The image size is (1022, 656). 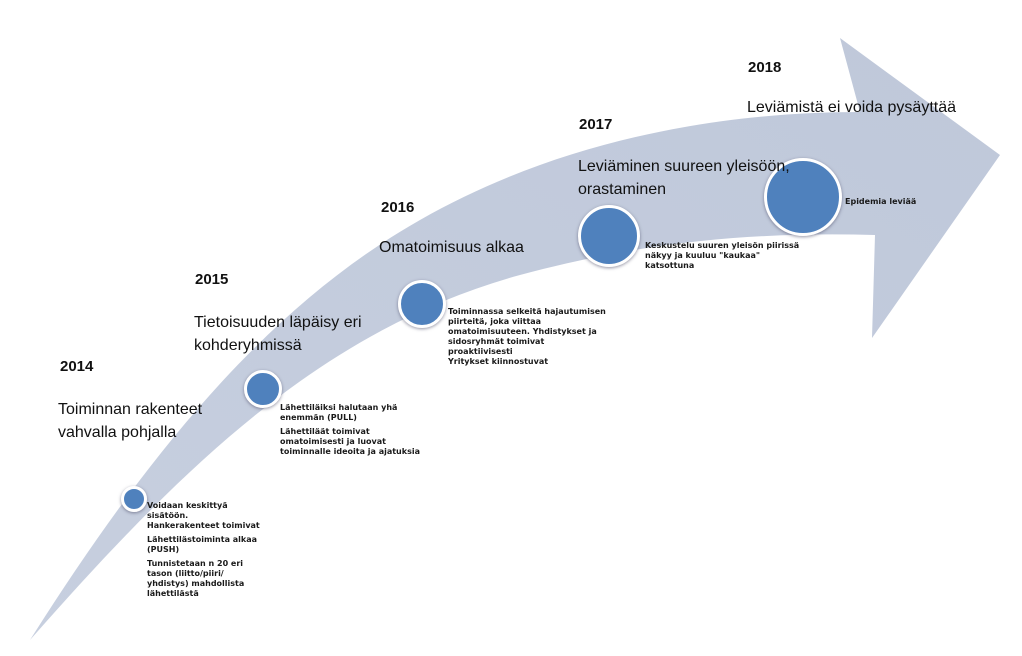 I want to click on phase-title-line: kohderyhmissä, so click(x=248, y=345).